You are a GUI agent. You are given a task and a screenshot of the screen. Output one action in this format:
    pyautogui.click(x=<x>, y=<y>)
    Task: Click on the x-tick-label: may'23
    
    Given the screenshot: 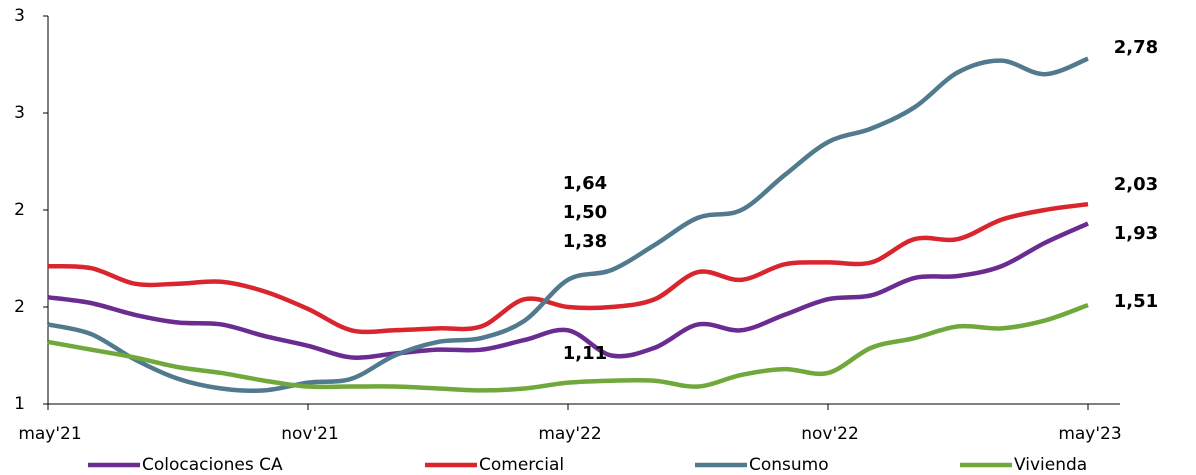 What is the action you would take?
    pyautogui.click(x=1089, y=434)
    